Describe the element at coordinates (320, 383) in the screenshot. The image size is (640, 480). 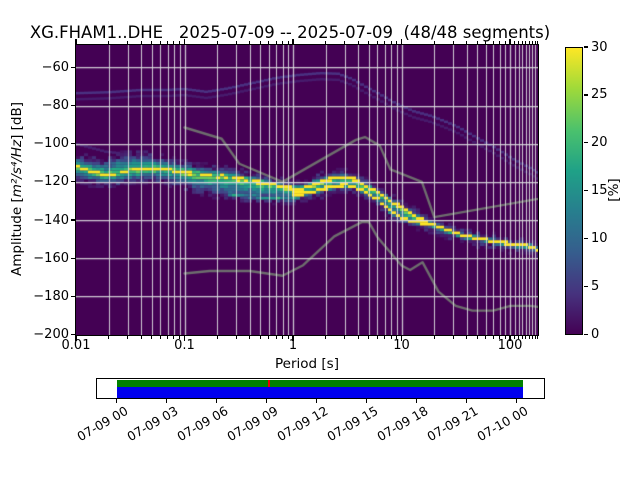
I see `timeline-processed-bar` at that location.